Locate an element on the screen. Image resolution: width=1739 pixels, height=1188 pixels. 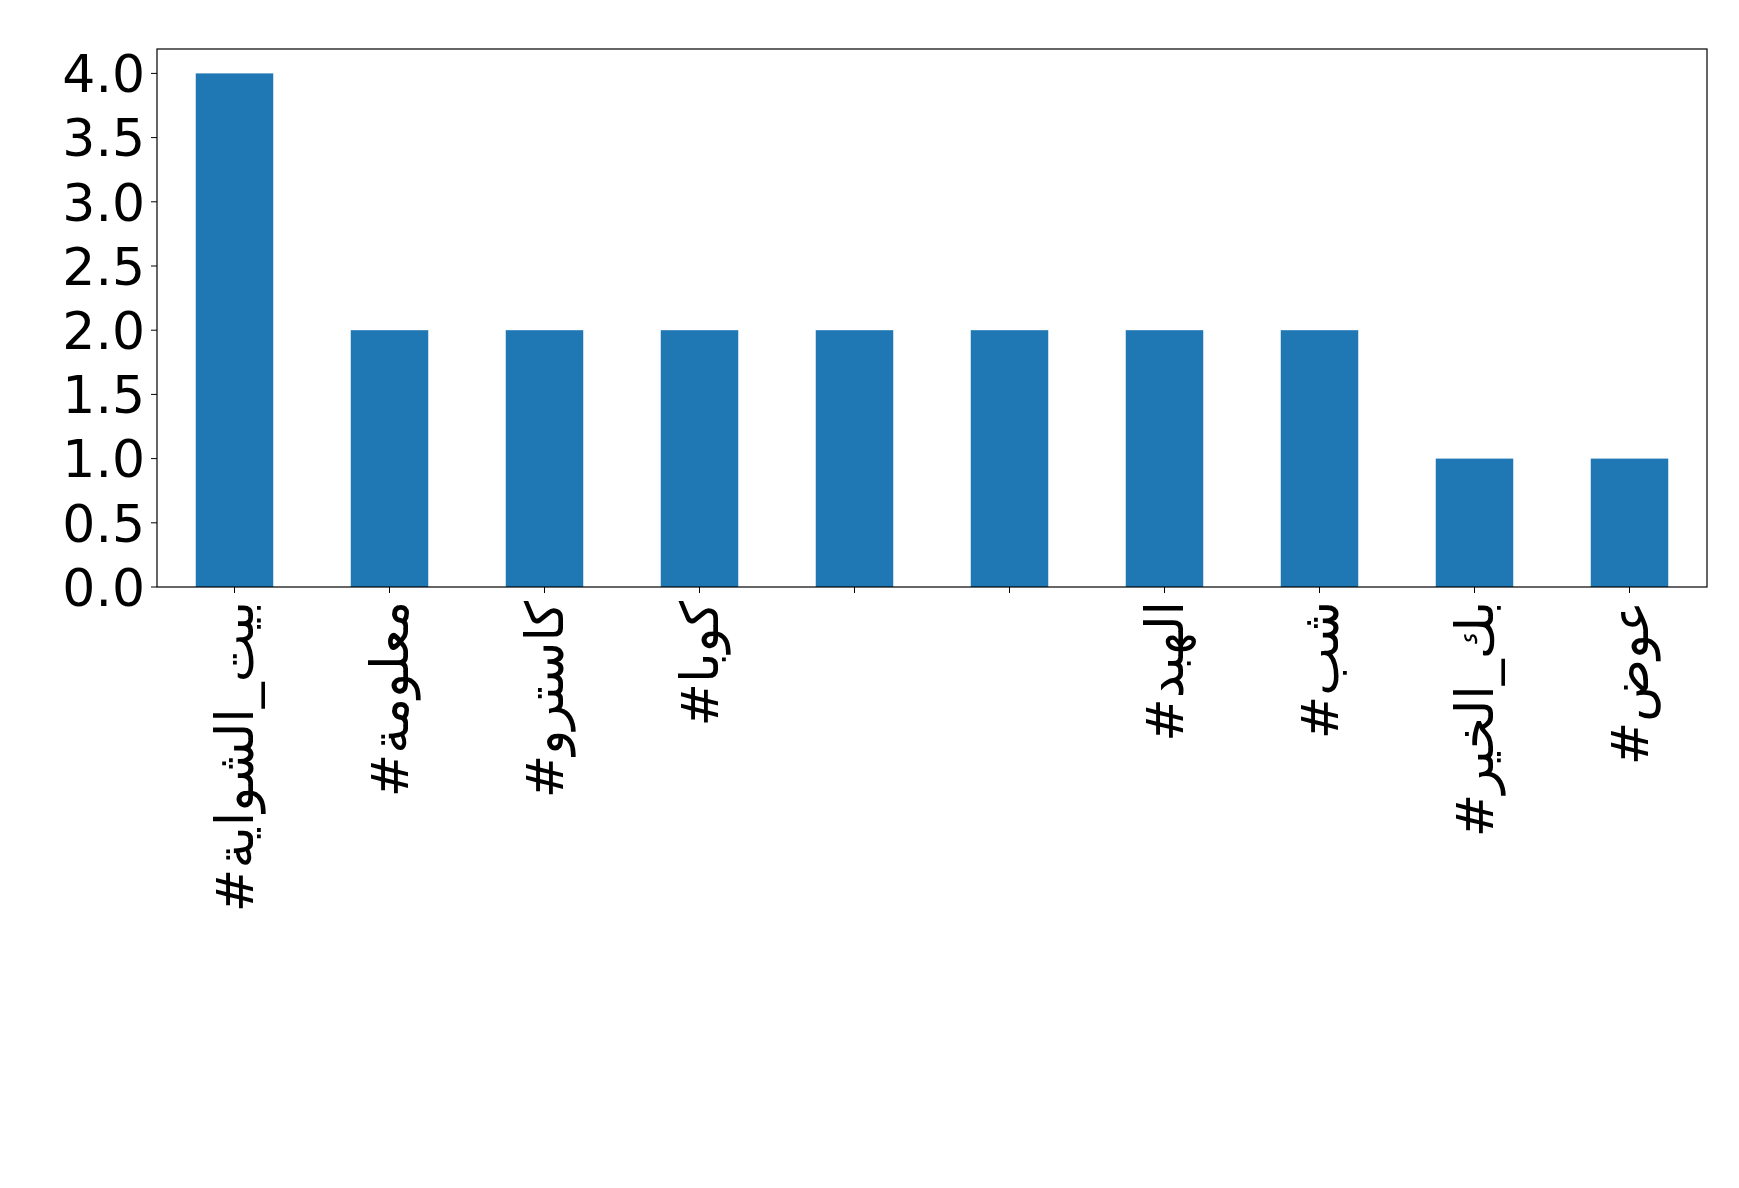
y-tick-label: 0.5 is located at coordinates (103, 523).